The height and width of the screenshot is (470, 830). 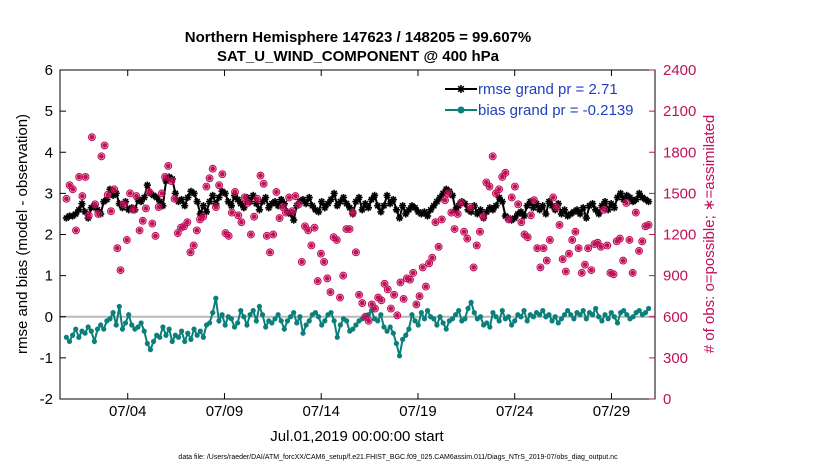 I want to click on x-tick-label: 07/24, so click(x=515, y=411).